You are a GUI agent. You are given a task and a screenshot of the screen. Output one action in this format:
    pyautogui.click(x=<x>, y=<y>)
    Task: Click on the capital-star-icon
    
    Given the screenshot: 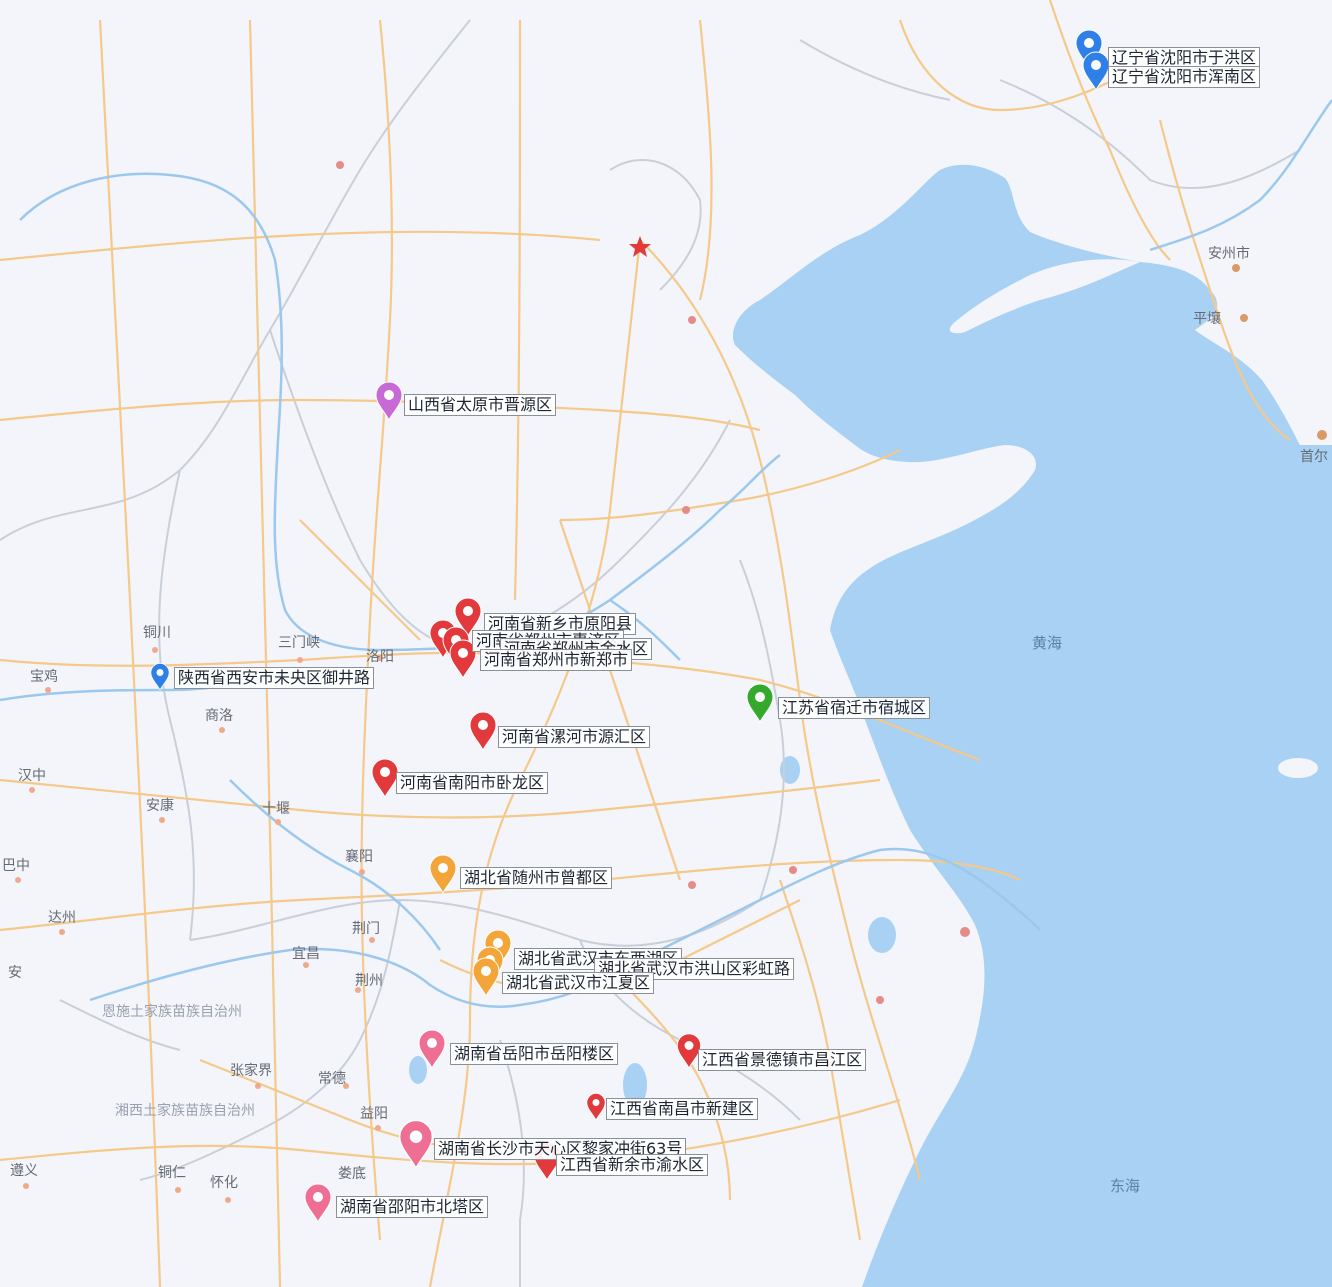 What is the action you would take?
    pyautogui.click(x=640, y=246)
    